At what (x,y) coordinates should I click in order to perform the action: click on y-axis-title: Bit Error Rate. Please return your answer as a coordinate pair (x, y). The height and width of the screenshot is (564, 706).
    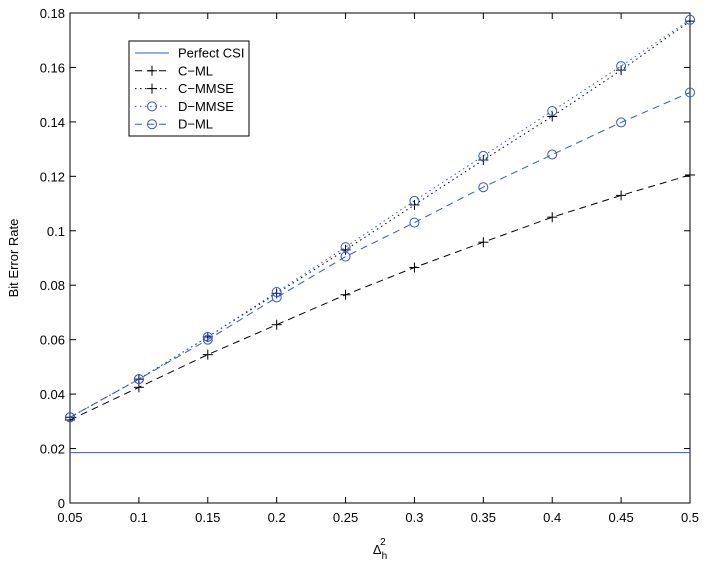
    Looking at the image, I should click on (13, 258).